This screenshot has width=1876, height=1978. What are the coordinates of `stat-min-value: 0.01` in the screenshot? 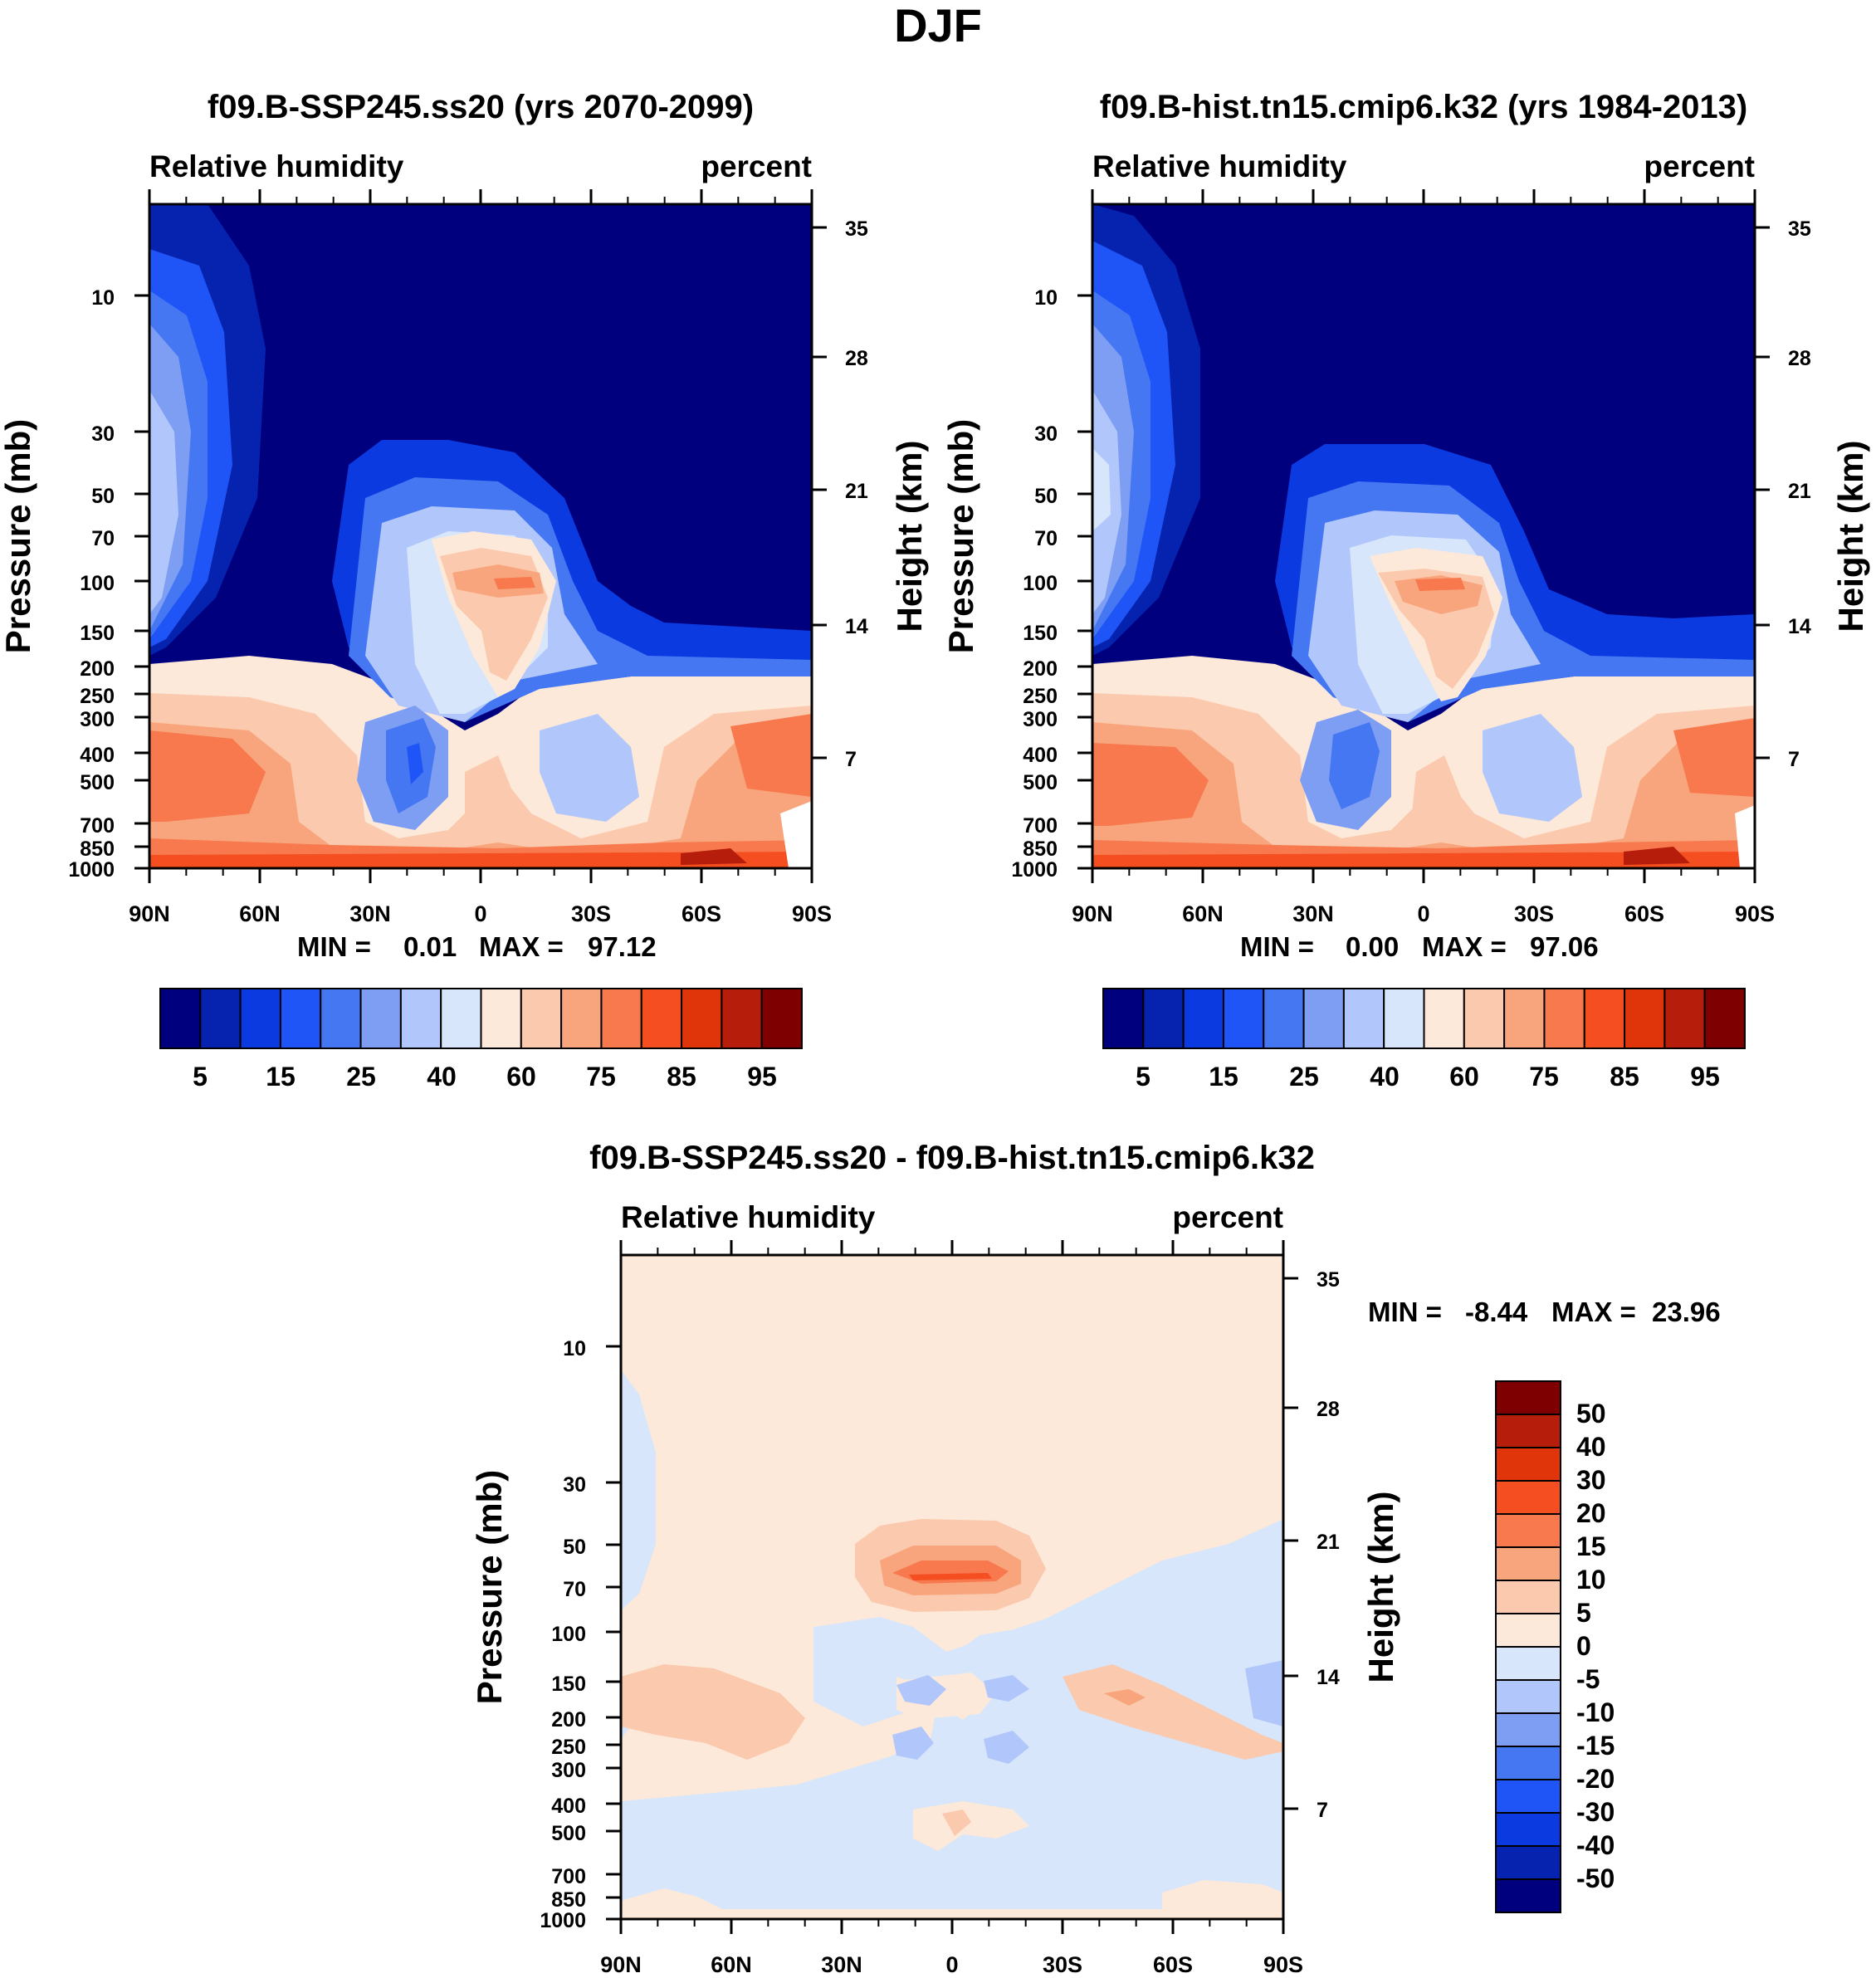 It's located at (430, 946).